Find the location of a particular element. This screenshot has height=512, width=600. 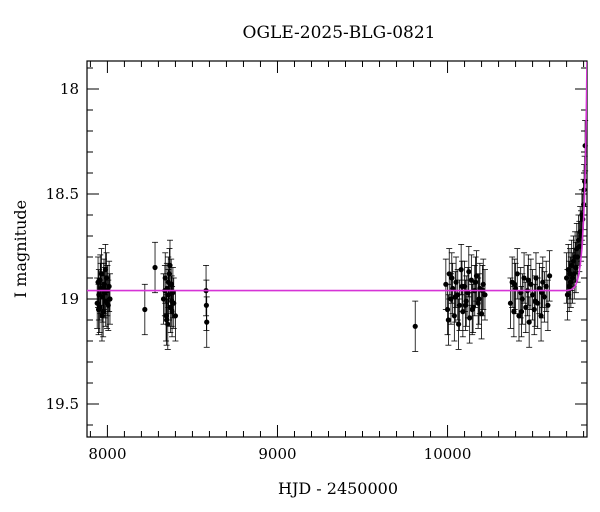

chart-title: OGLE-2025-BLG-0821 is located at coordinates (339, 33).